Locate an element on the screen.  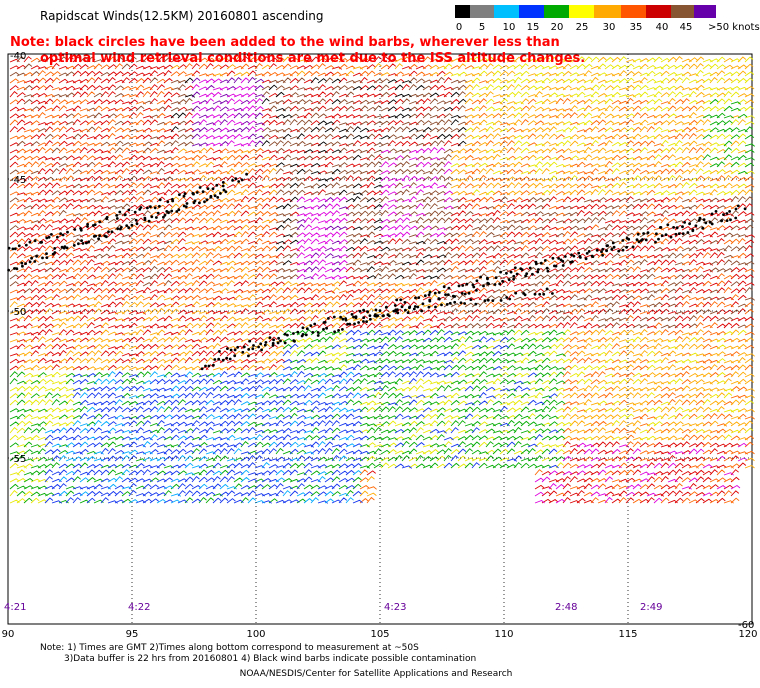
time-label-0249: 2:49 is located at coordinates (651, 607).